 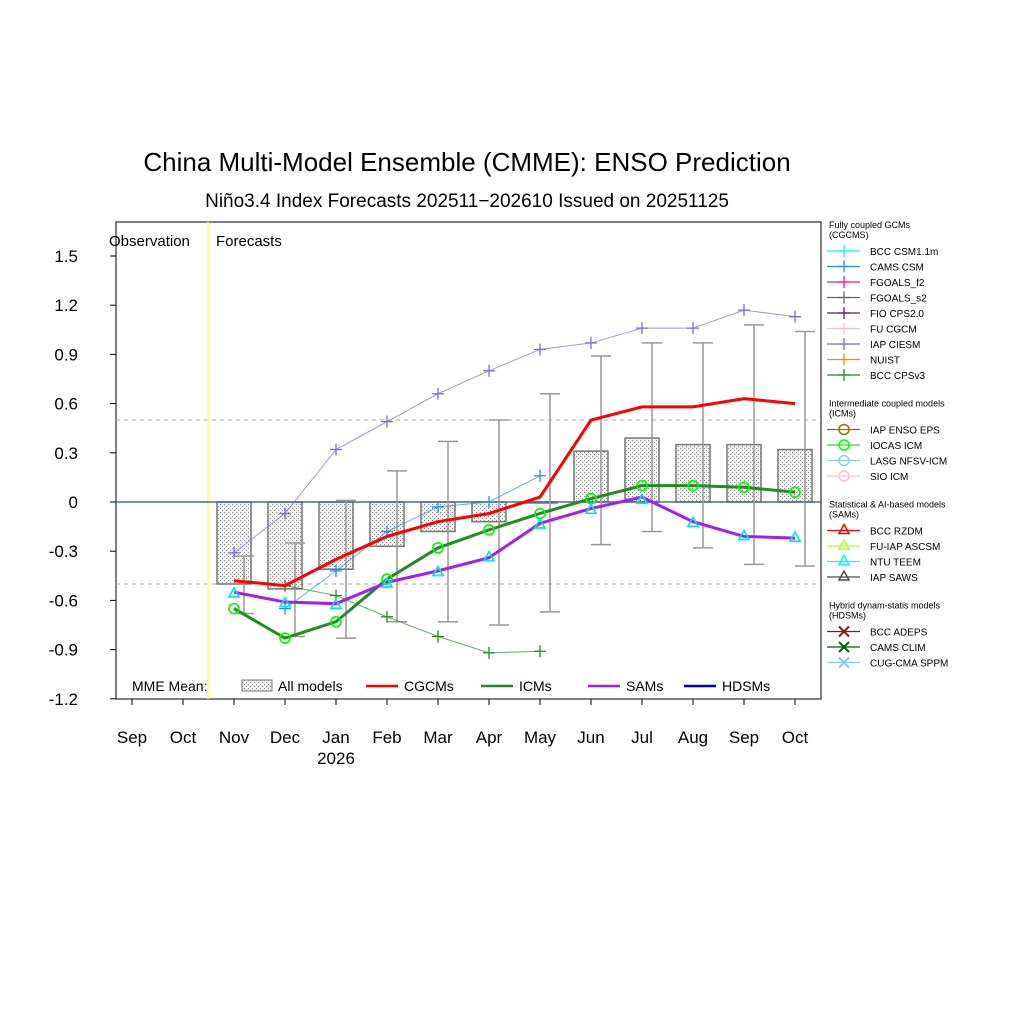 What do you see at coordinates (429, 686) in the screenshot?
I see `legend-label-cgcms: CGCMs` at bounding box center [429, 686].